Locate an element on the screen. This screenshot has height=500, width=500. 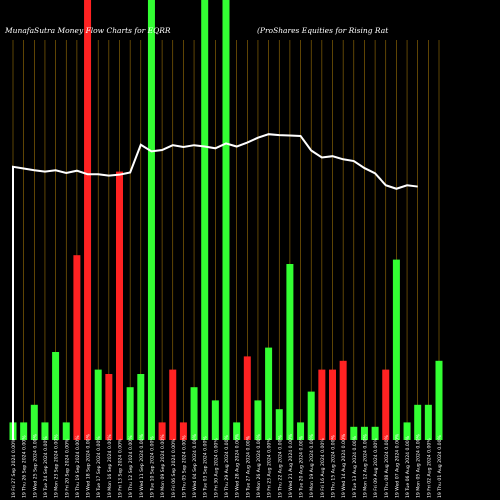
x-tick-label: 19 Fri 23 Aug 2024 0.00% is located at coordinates (270, 468).